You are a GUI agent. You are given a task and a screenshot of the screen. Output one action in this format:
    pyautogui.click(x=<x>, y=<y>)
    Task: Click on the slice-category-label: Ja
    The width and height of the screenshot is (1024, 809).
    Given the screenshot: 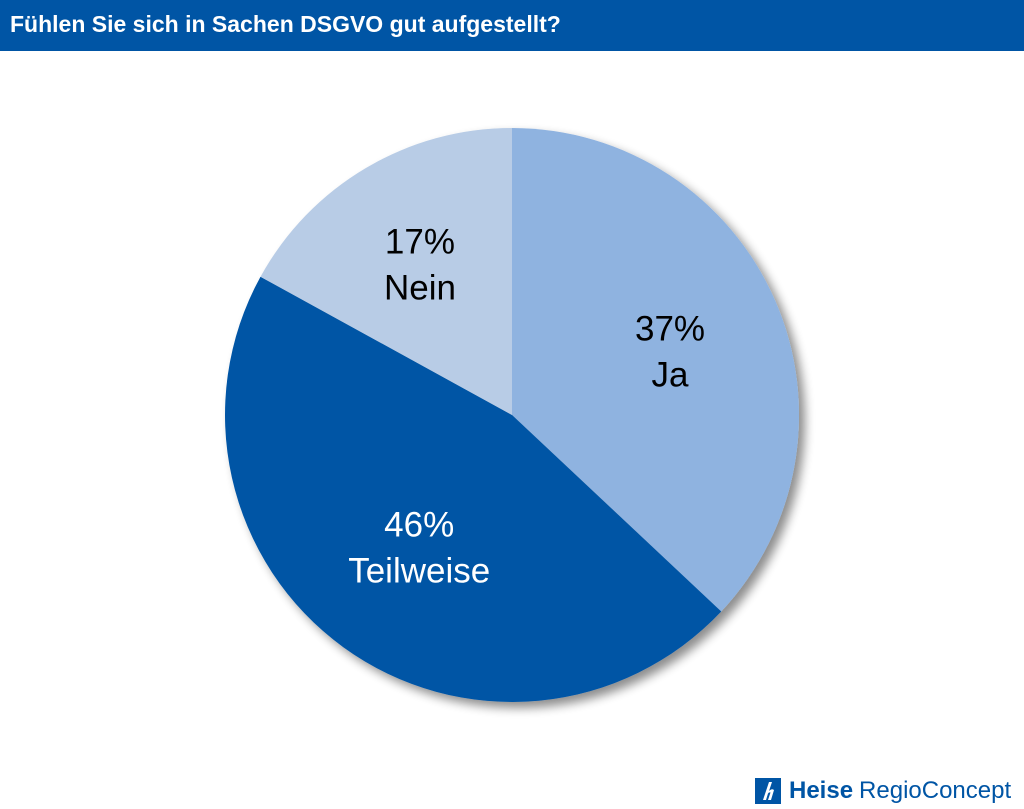 What is the action you would take?
    pyautogui.click(x=671, y=375)
    